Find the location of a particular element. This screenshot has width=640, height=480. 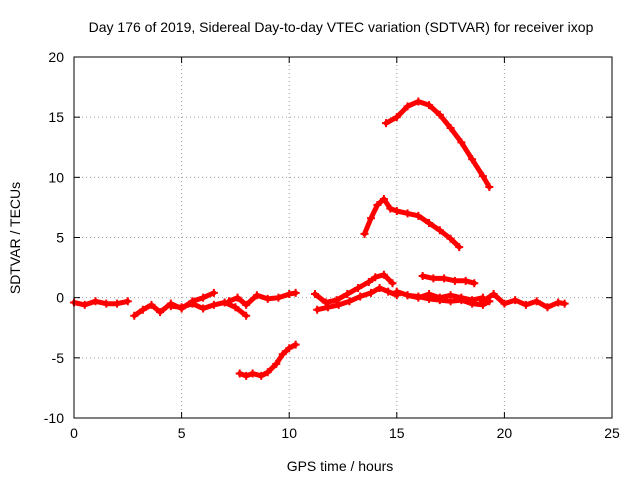

y-tick-label: -10 is located at coordinates (54, 418).